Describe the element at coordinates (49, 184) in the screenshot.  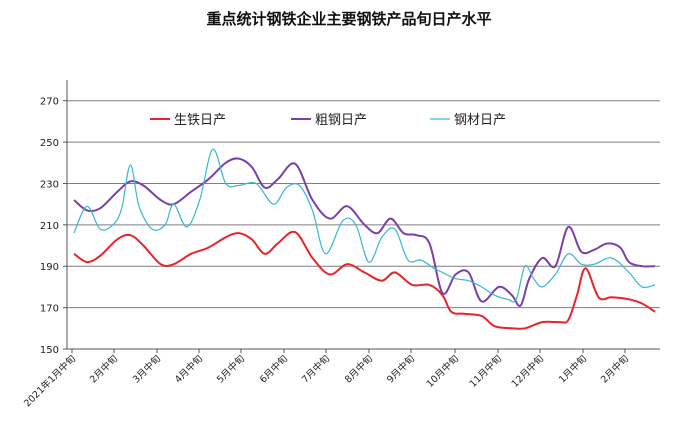
I see `y-tick-label: 230` at that location.